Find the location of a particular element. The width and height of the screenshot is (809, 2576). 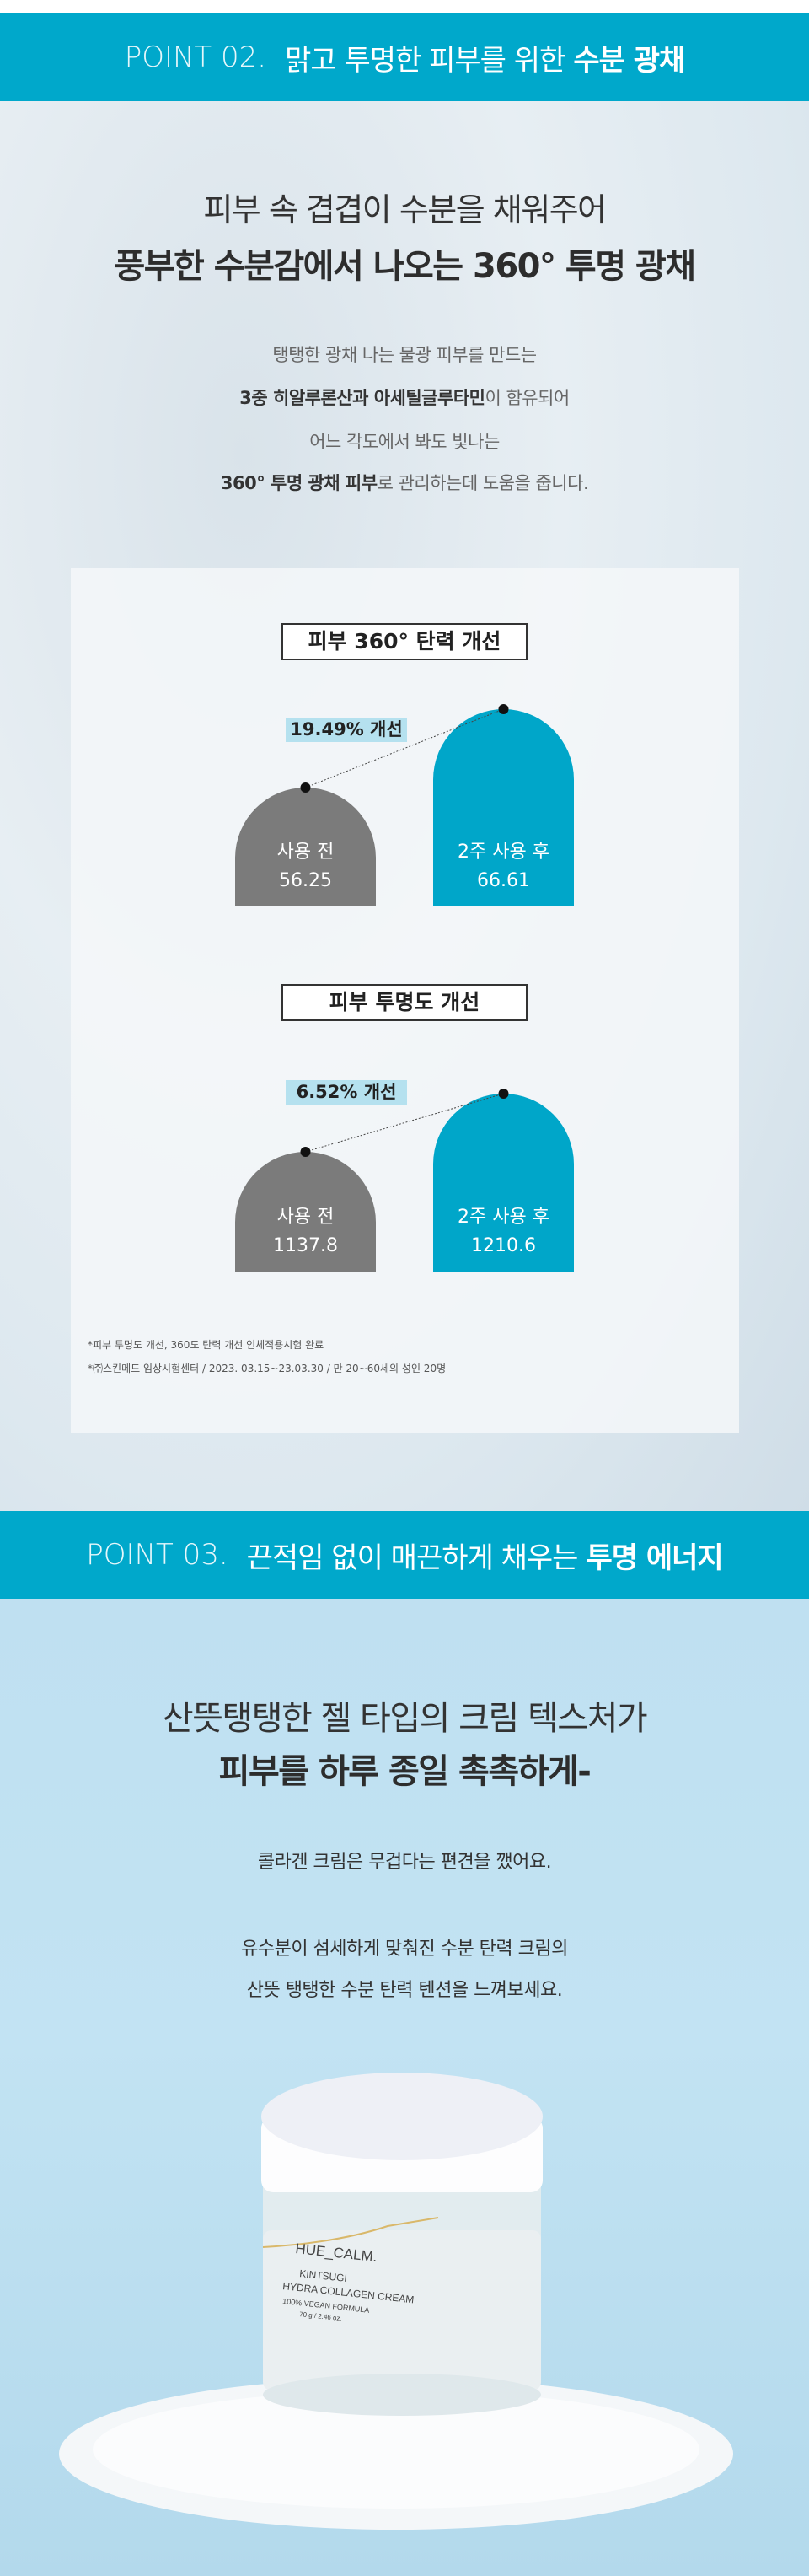

chart1-improvement-label: 19.49% 개선 is located at coordinates (346, 730).